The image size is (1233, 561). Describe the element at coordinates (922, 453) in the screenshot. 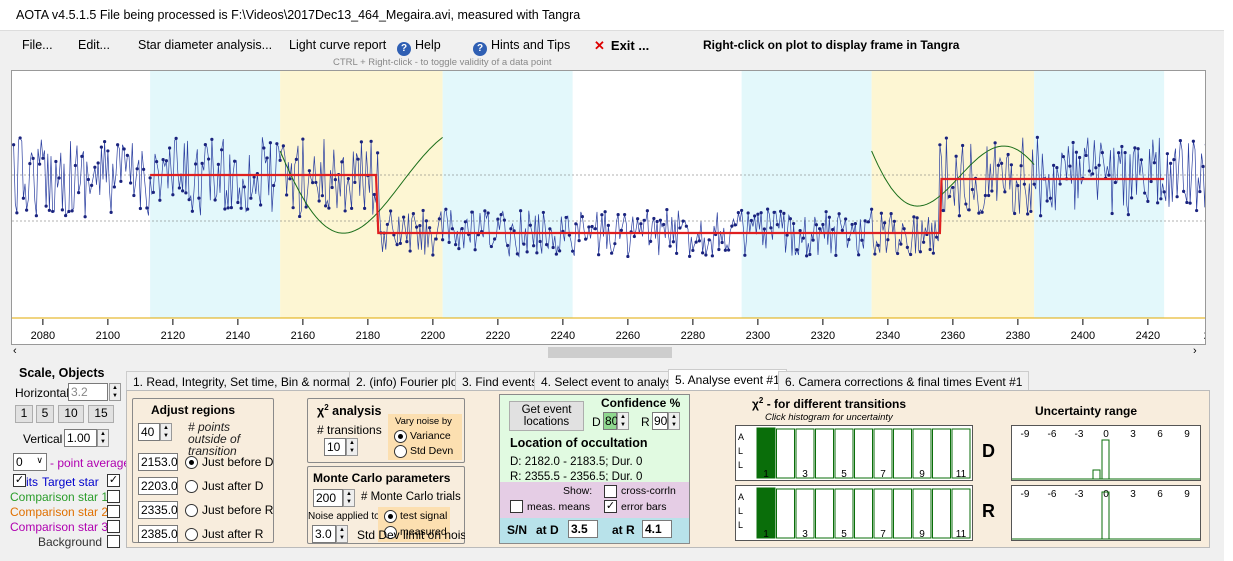

I see `histogram-bar` at that location.